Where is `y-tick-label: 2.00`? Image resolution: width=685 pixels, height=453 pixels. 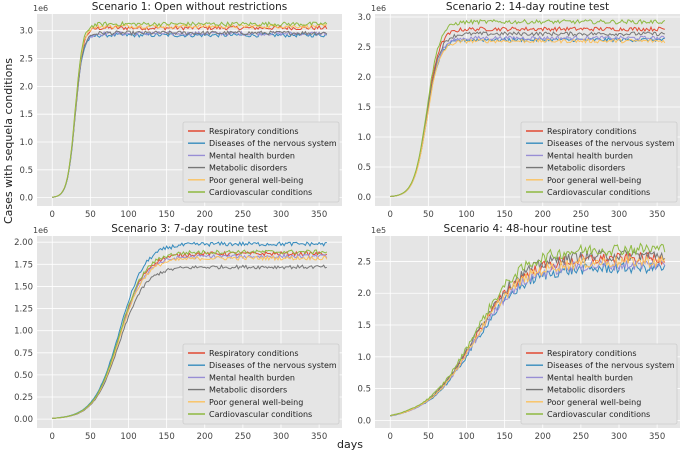
y-tick-label: 2.00 is located at coordinates (23, 243).